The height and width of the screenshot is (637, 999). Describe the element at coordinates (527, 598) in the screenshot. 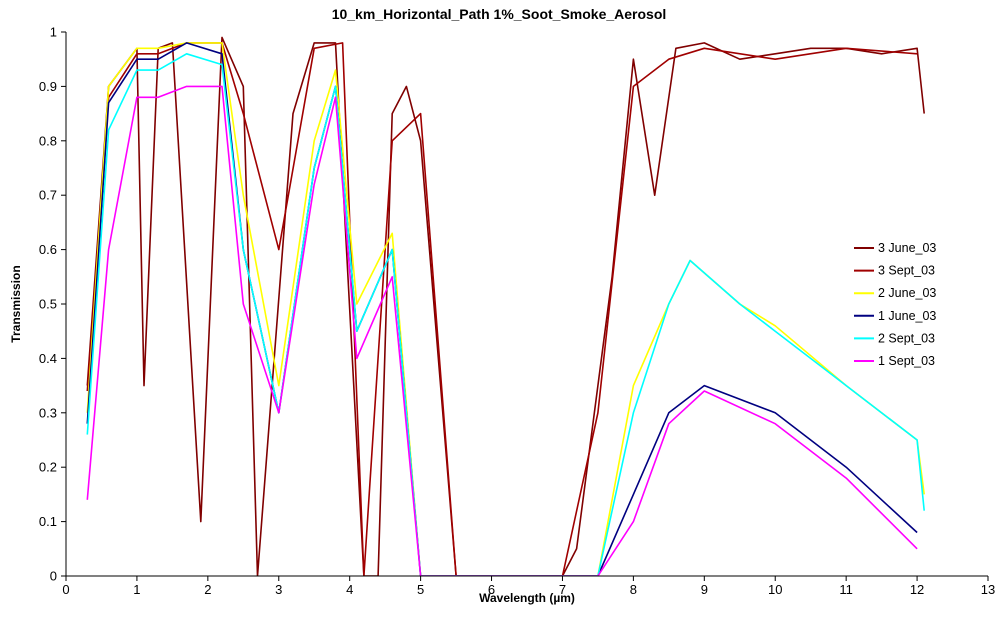

I see `x-axis-label: Wavelength (µm)` at that location.